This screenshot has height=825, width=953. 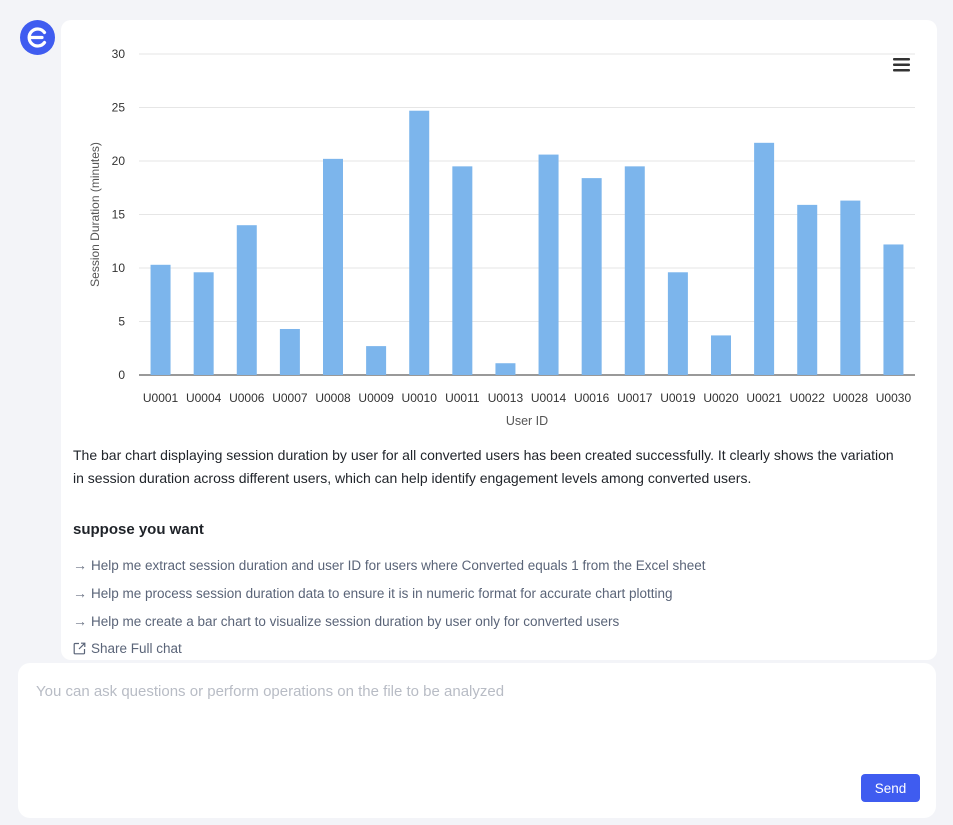 I want to click on y-axis-title: Session Duration (minutes), so click(x=95, y=214).